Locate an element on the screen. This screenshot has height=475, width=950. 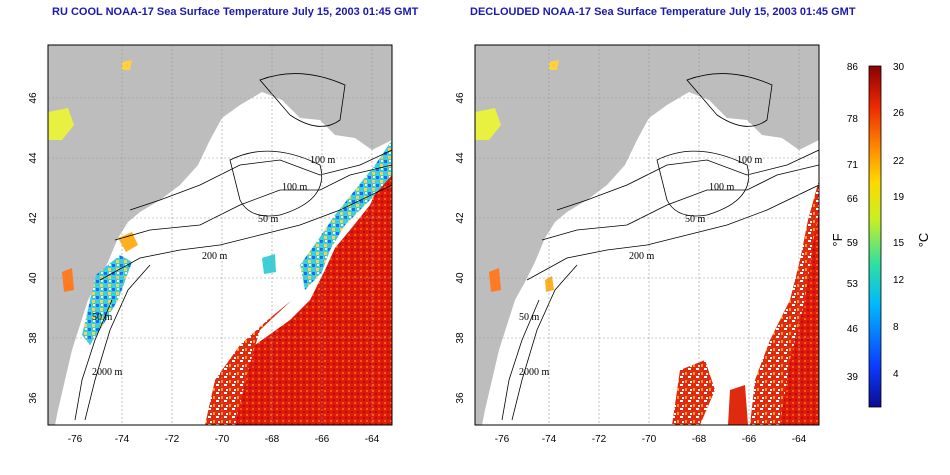
fahrenheit-tick: 71 is located at coordinates (853, 165).